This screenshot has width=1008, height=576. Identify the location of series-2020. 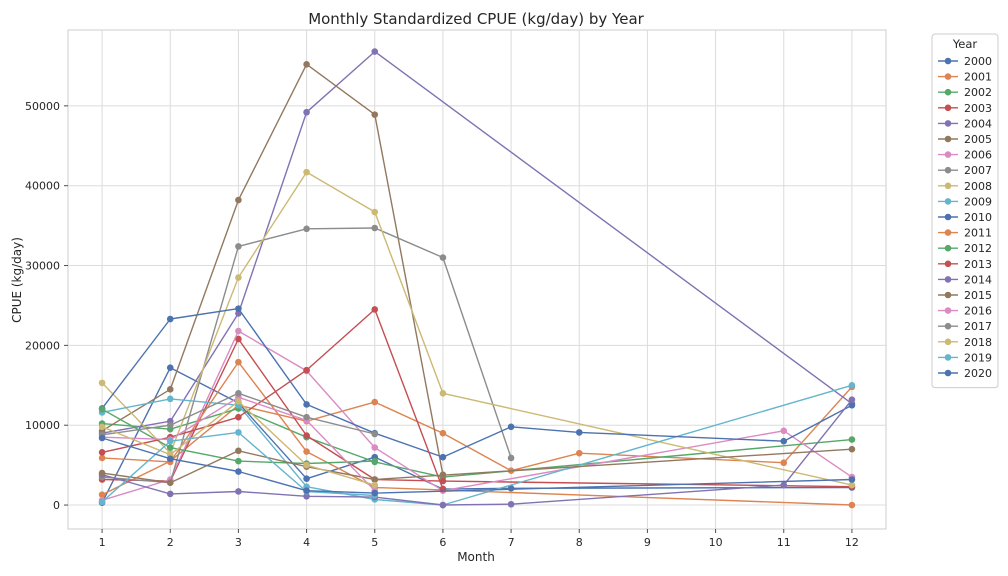
(477, 465).